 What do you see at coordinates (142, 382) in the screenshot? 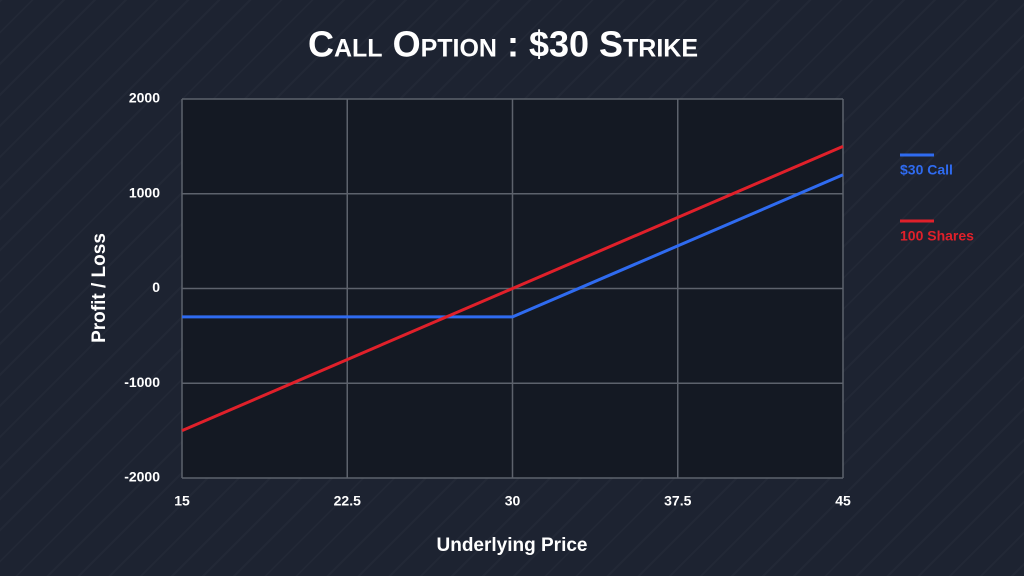
I see `y-tick-label: -1000` at bounding box center [142, 382].